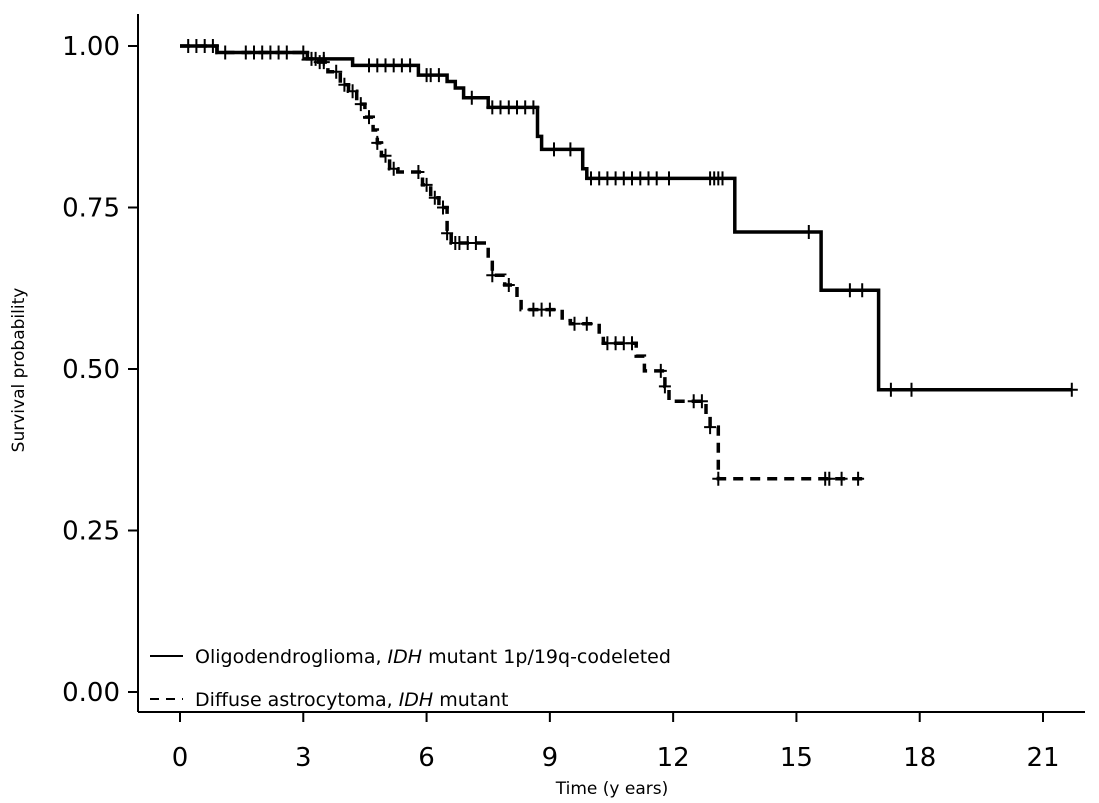 This screenshot has height=803, width=1099. What do you see at coordinates (1042, 758) in the screenshot?
I see `x-tick-label-21: 21` at bounding box center [1042, 758].